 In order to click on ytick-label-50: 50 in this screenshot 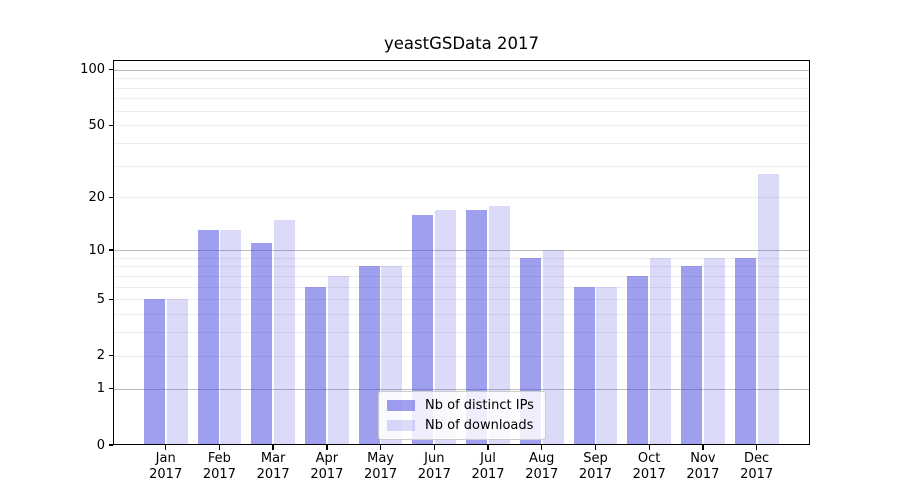, I will do `click(96, 125)`.